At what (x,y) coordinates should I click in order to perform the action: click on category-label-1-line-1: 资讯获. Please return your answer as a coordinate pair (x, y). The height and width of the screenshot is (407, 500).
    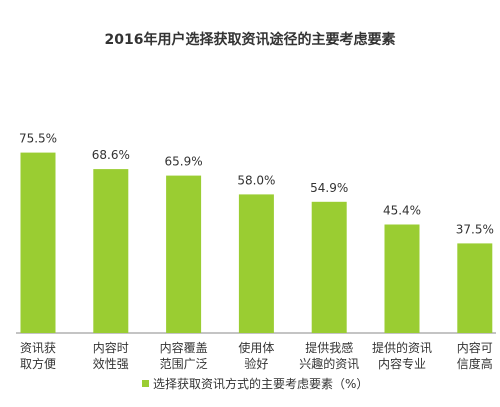
    Looking at the image, I should click on (38, 348).